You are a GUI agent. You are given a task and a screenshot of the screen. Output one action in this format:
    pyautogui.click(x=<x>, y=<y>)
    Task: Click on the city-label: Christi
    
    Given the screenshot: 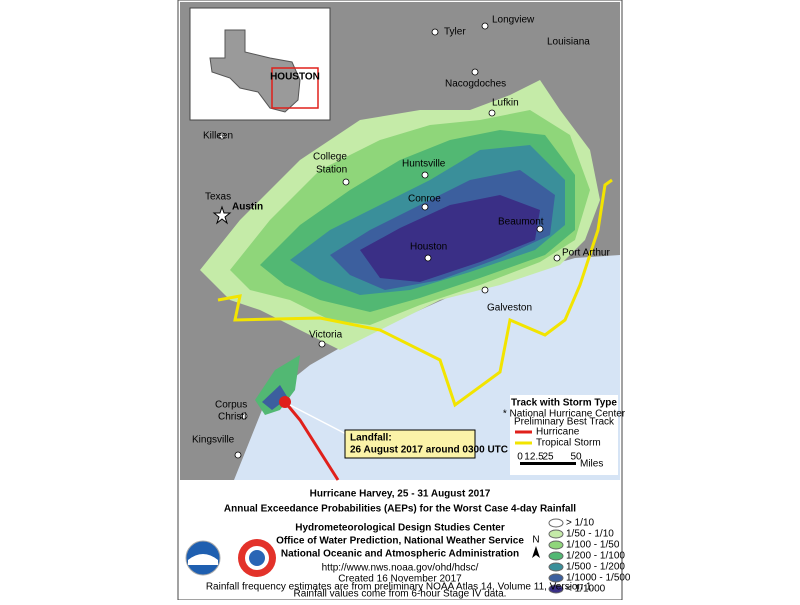 What is the action you would take?
    pyautogui.click(x=232, y=417)
    